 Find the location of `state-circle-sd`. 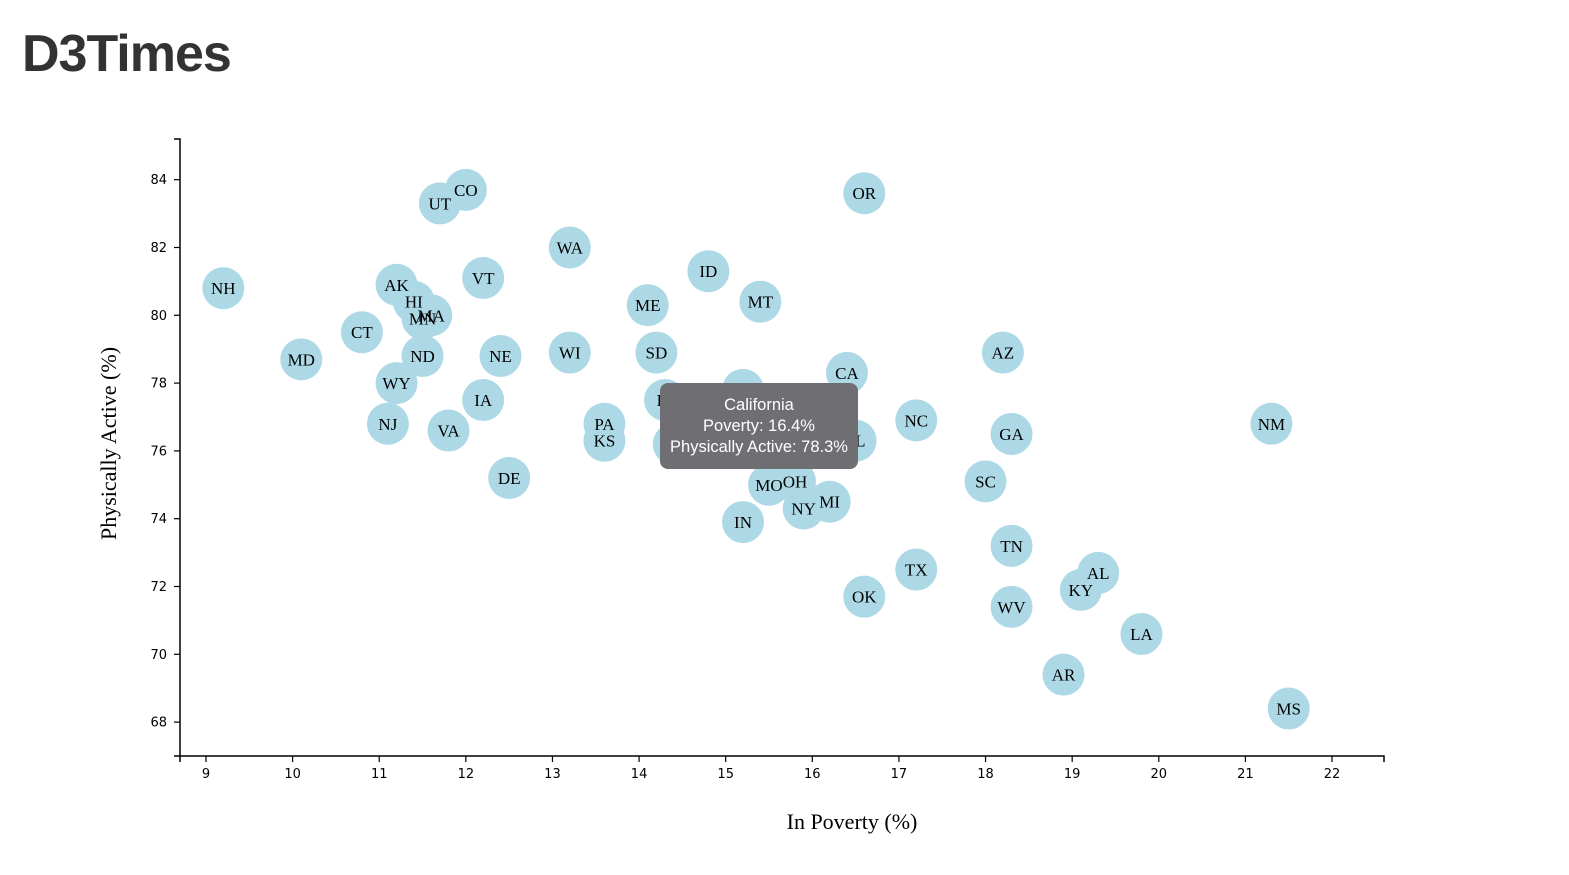

state-circle-sd is located at coordinates (656, 352).